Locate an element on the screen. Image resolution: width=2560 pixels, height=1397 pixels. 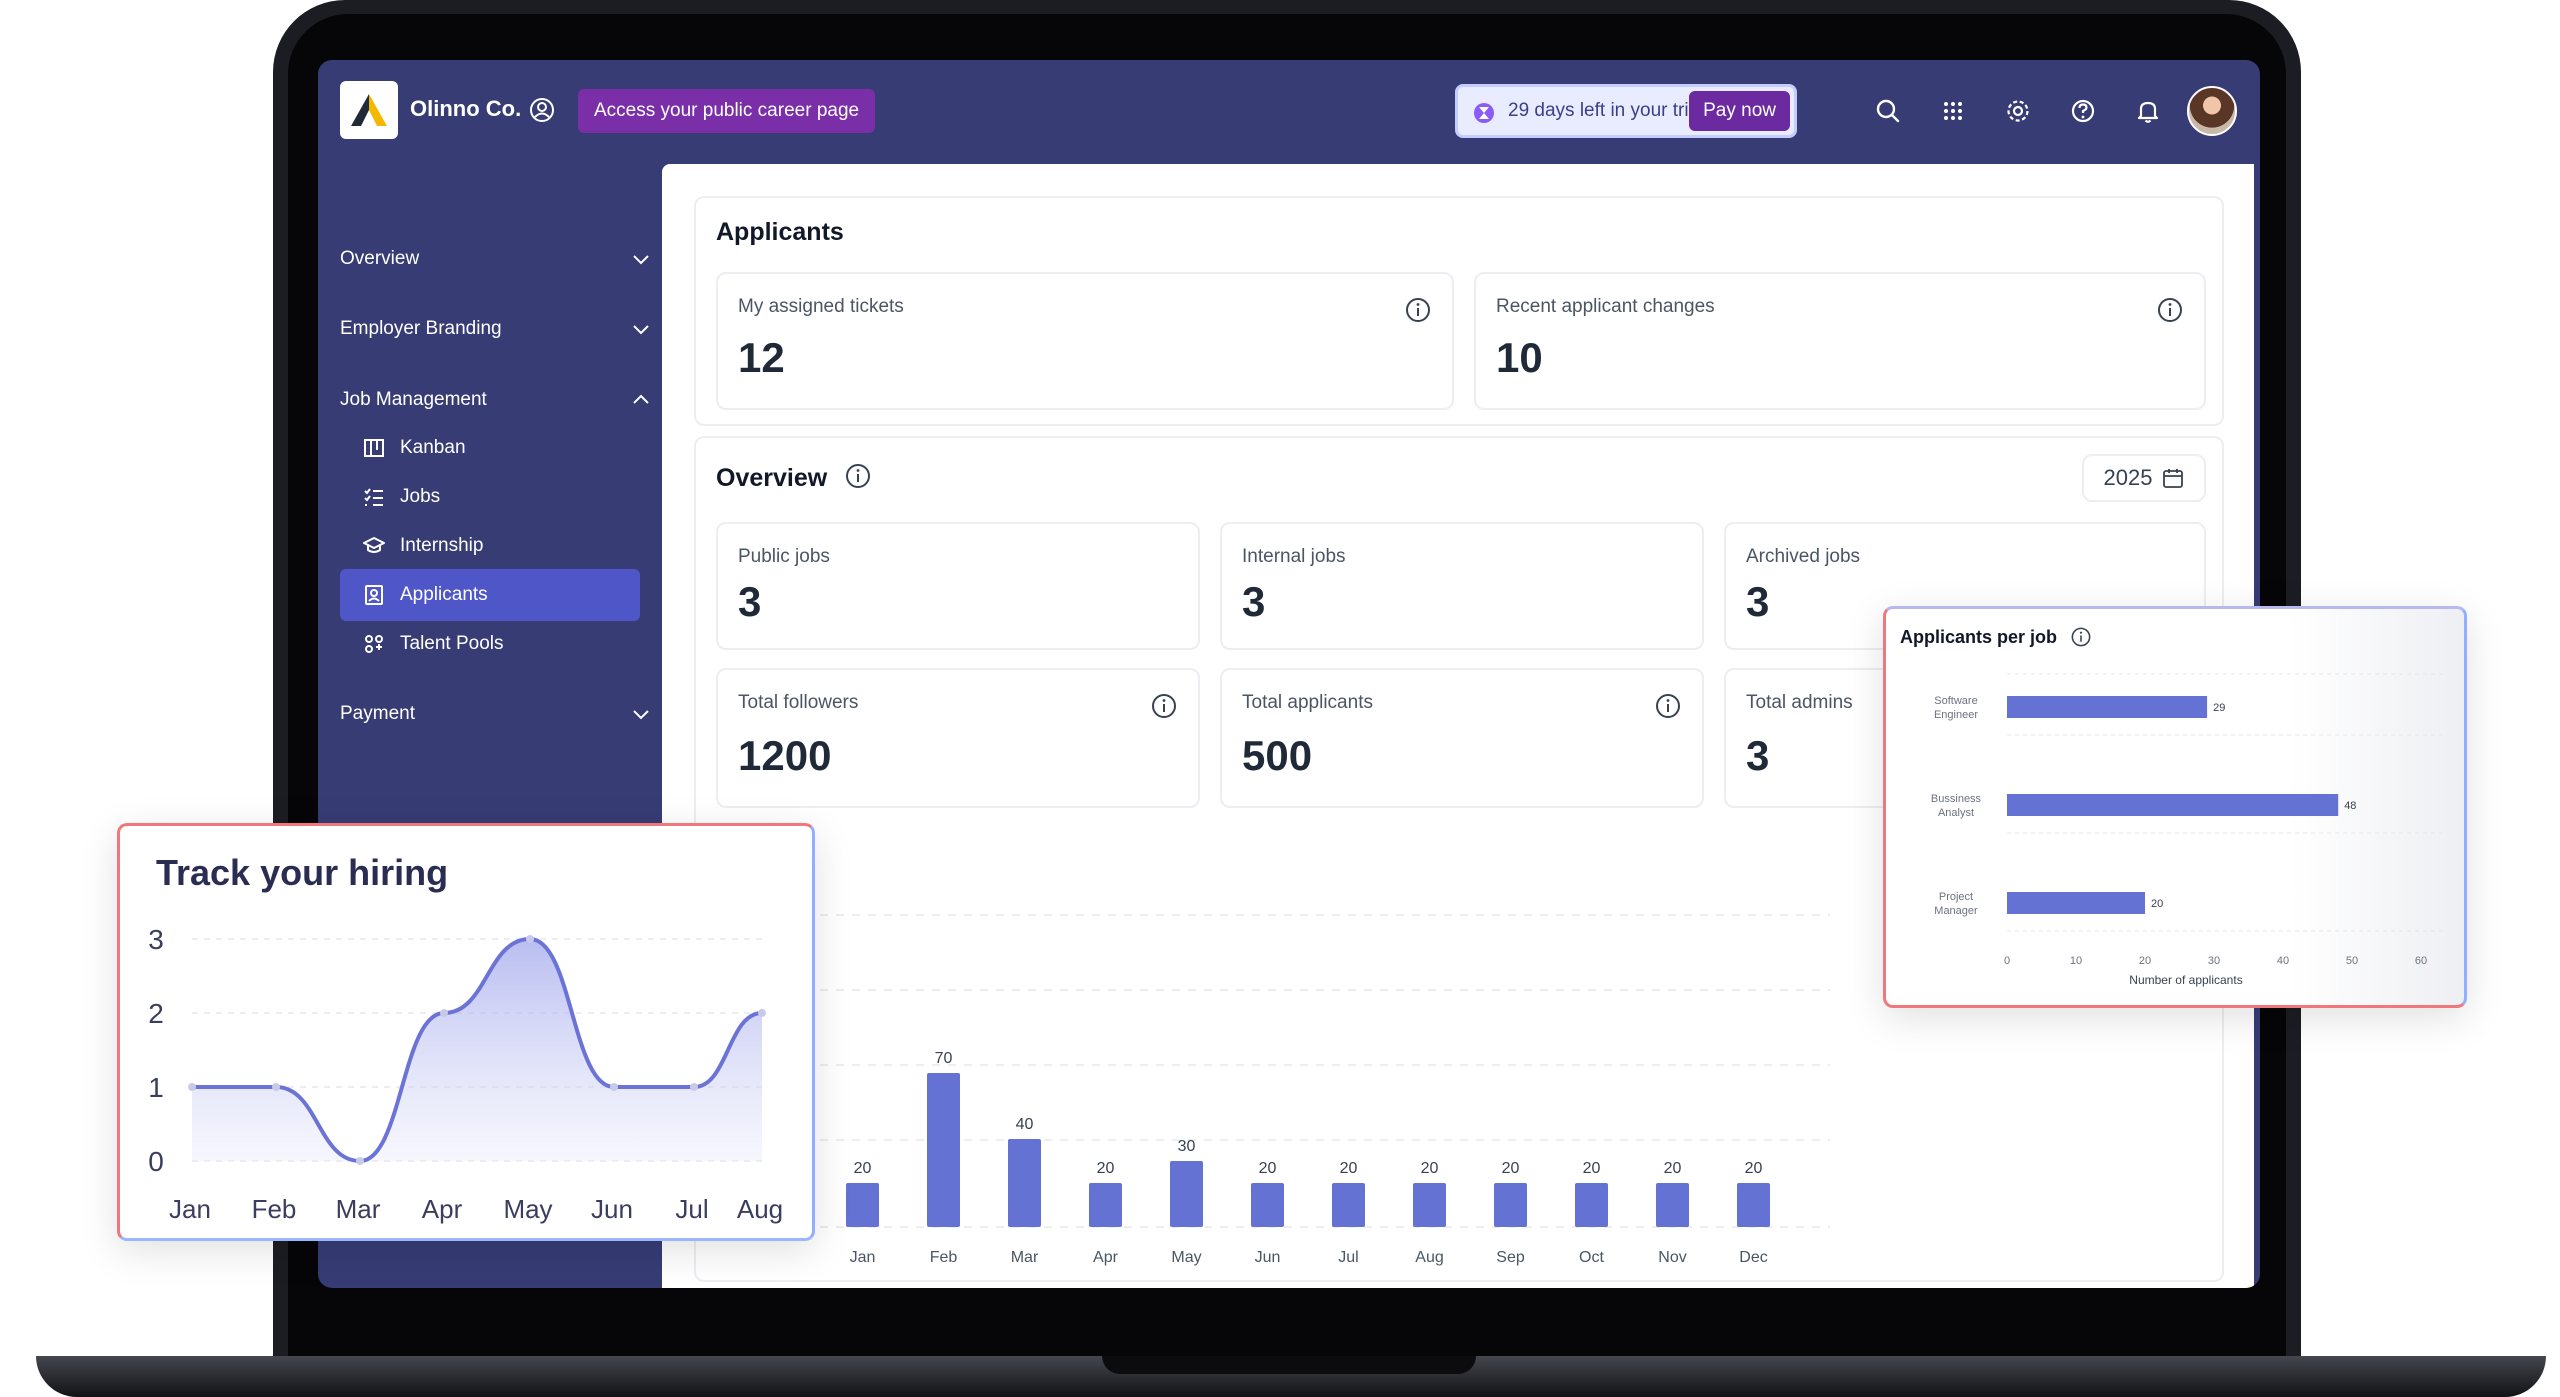
pay-now-button: Pay now is located at coordinates (1739, 111).